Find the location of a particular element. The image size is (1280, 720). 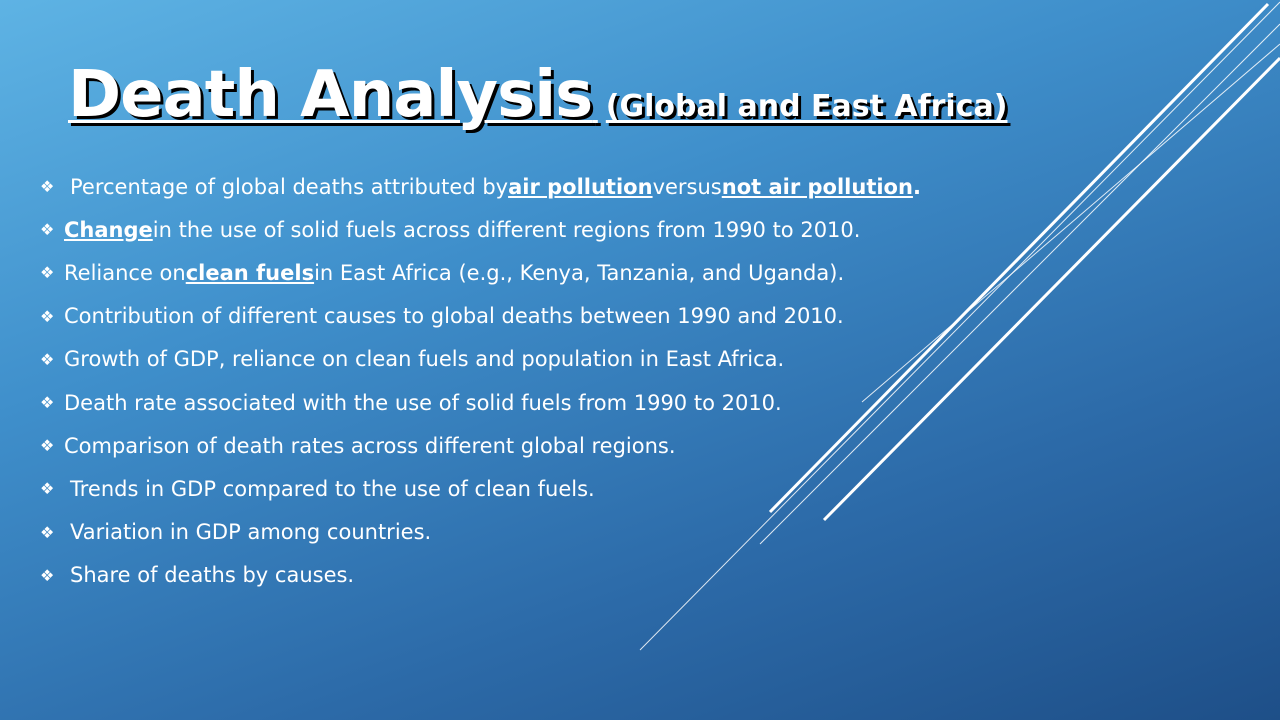

list-item: ❖ Share of deaths by causes. is located at coordinates (197, 575).